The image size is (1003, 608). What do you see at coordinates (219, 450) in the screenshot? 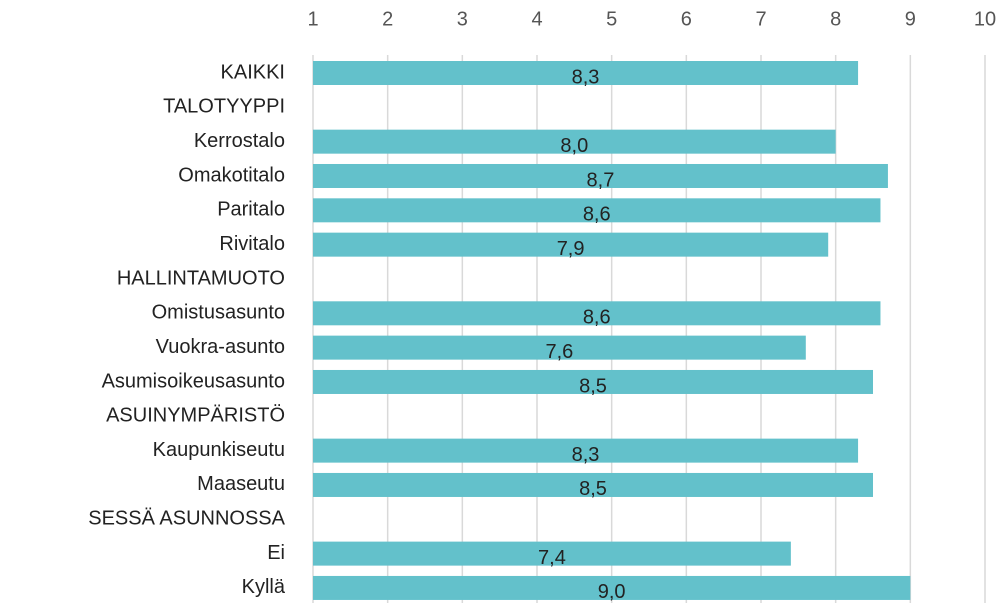
I see `y-tick-label: Kaupunkiseutu` at bounding box center [219, 450].